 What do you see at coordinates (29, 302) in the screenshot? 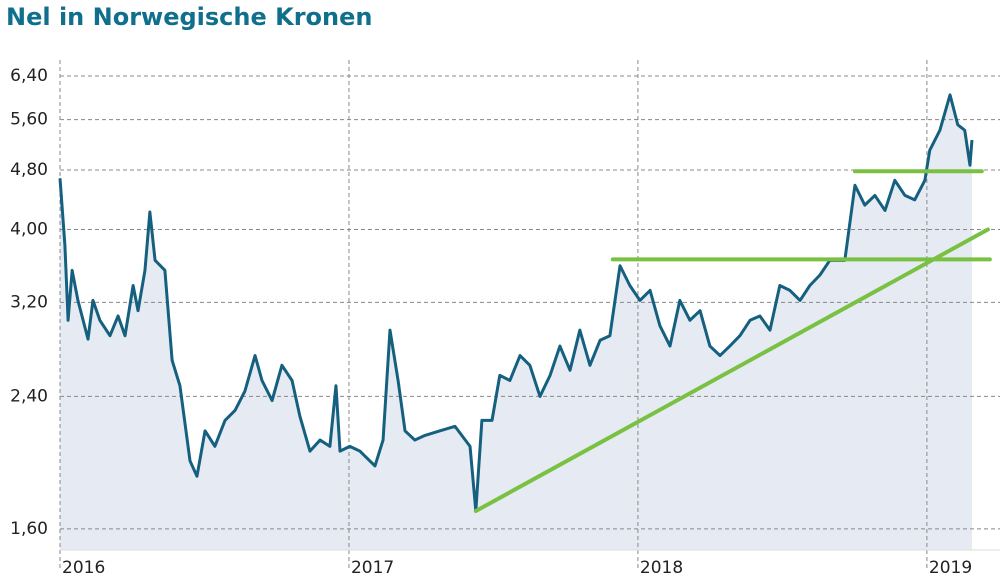
I see `y-tick-label: 3,20` at bounding box center [29, 302].